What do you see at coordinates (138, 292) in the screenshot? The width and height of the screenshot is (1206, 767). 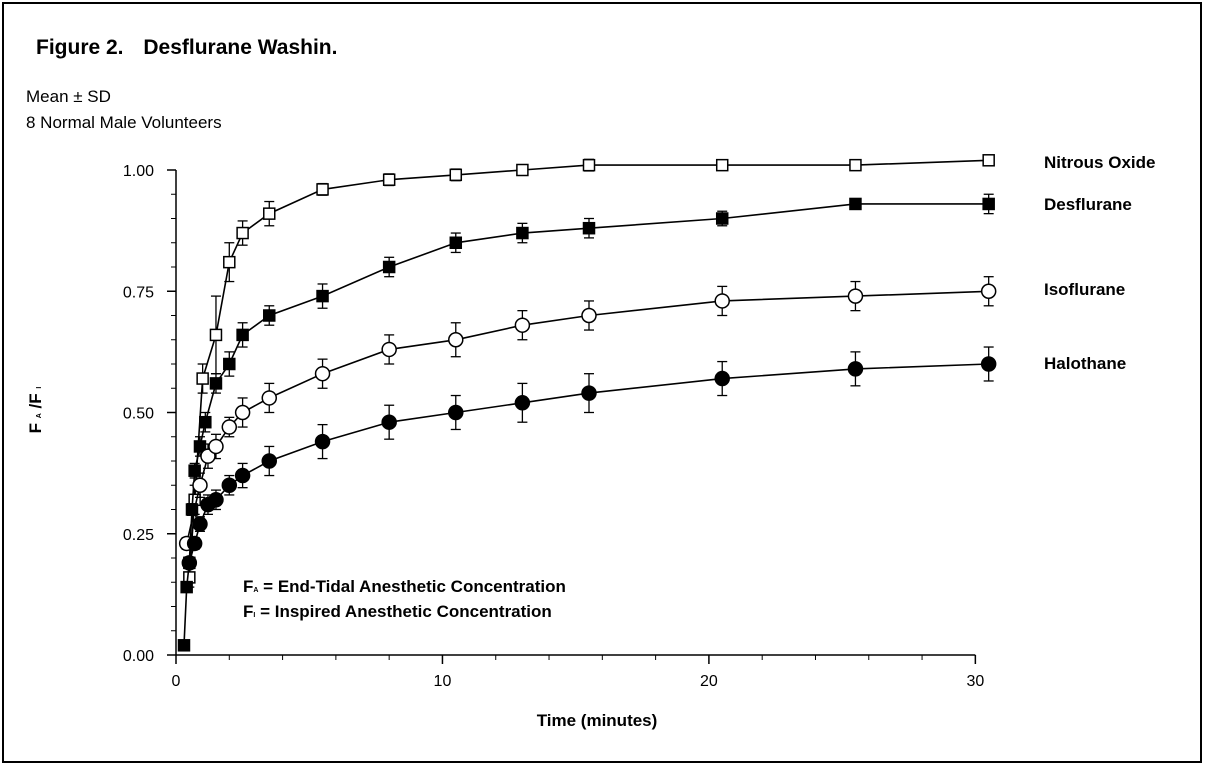 I see `y-tick-label: 0.75` at bounding box center [138, 292].